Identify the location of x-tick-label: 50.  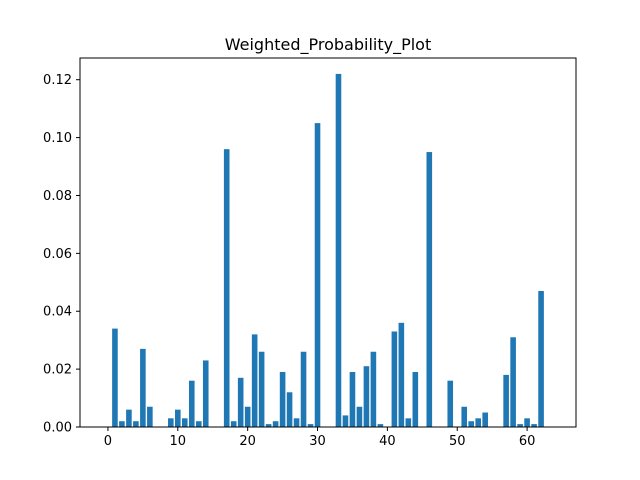
(457, 441).